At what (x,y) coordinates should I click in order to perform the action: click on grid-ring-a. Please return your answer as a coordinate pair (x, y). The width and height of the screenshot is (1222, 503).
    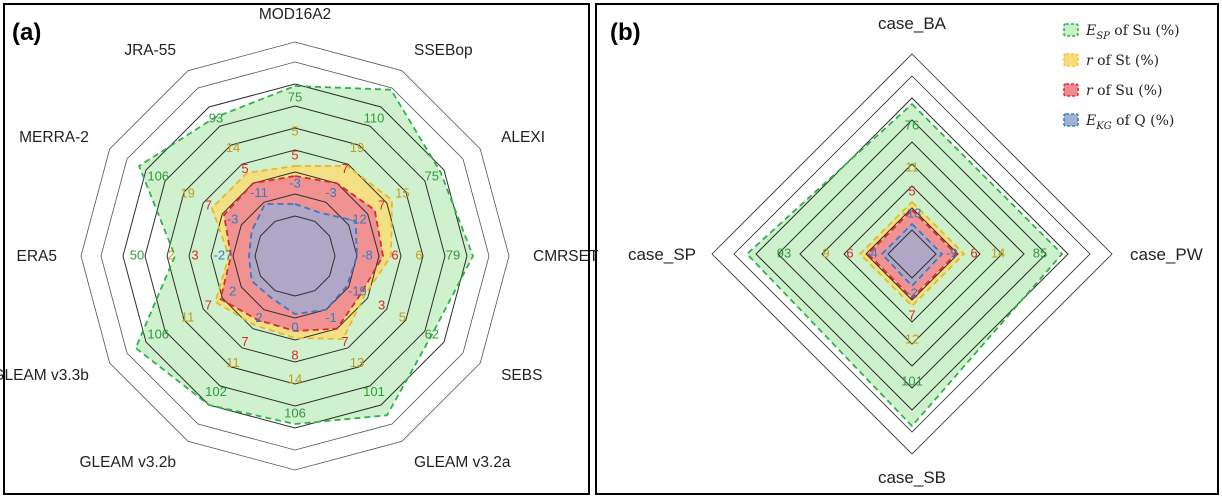
    Looking at the image, I should click on (295, 256).